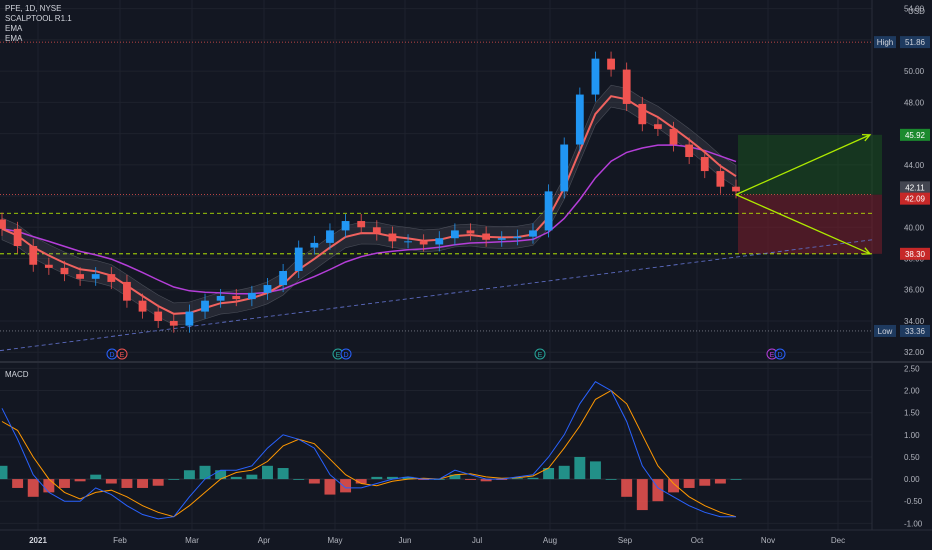 The height and width of the screenshot is (550, 932). I want to click on macd-tick-1: 2.00, so click(912, 391).